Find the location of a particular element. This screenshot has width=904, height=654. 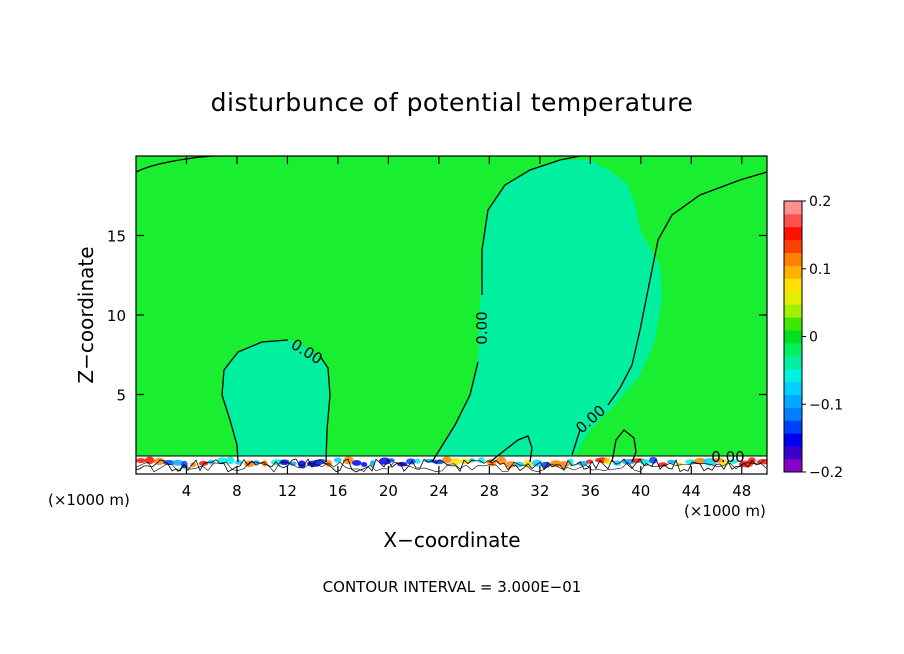

zero-contour-left is located at coordinates (276, 401).